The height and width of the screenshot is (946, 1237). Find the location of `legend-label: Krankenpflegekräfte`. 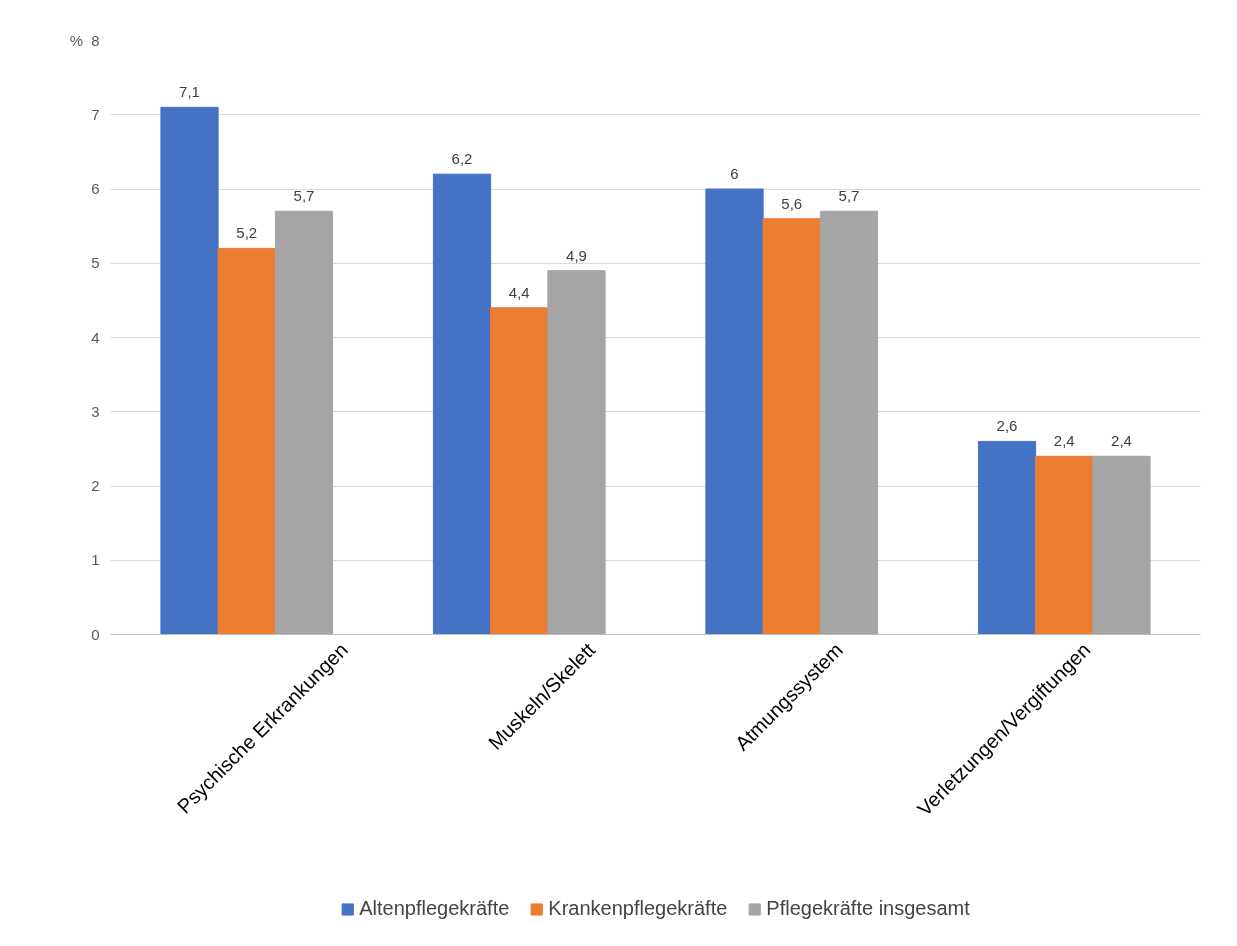

legend-label: Krankenpflegekräfte is located at coordinates (638, 908).